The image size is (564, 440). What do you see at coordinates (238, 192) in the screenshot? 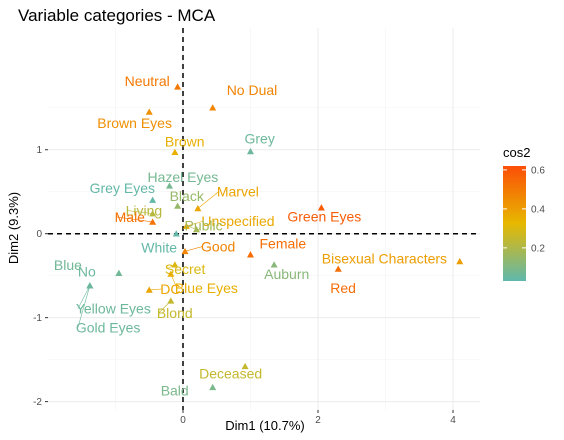
I see `point-label: Marvel` at bounding box center [238, 192].